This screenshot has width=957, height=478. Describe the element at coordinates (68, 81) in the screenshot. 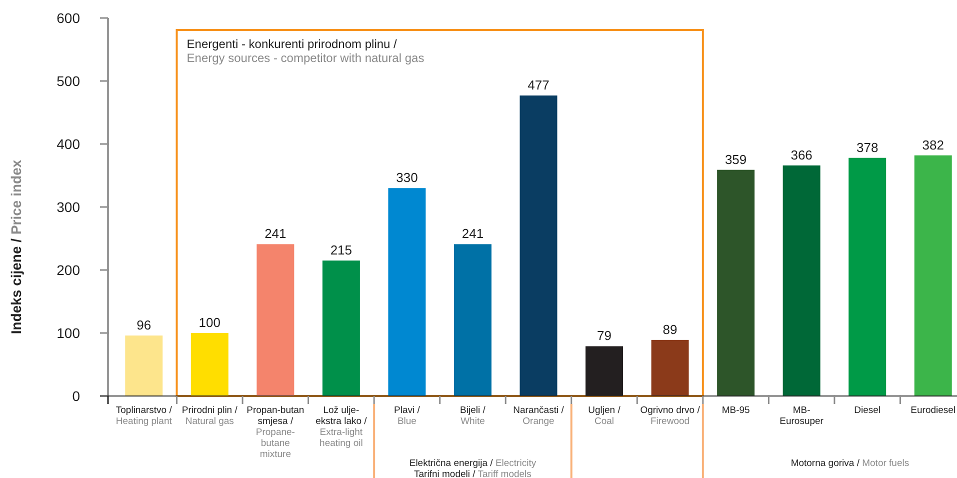

I see `y-tick-label: 500` at that location.